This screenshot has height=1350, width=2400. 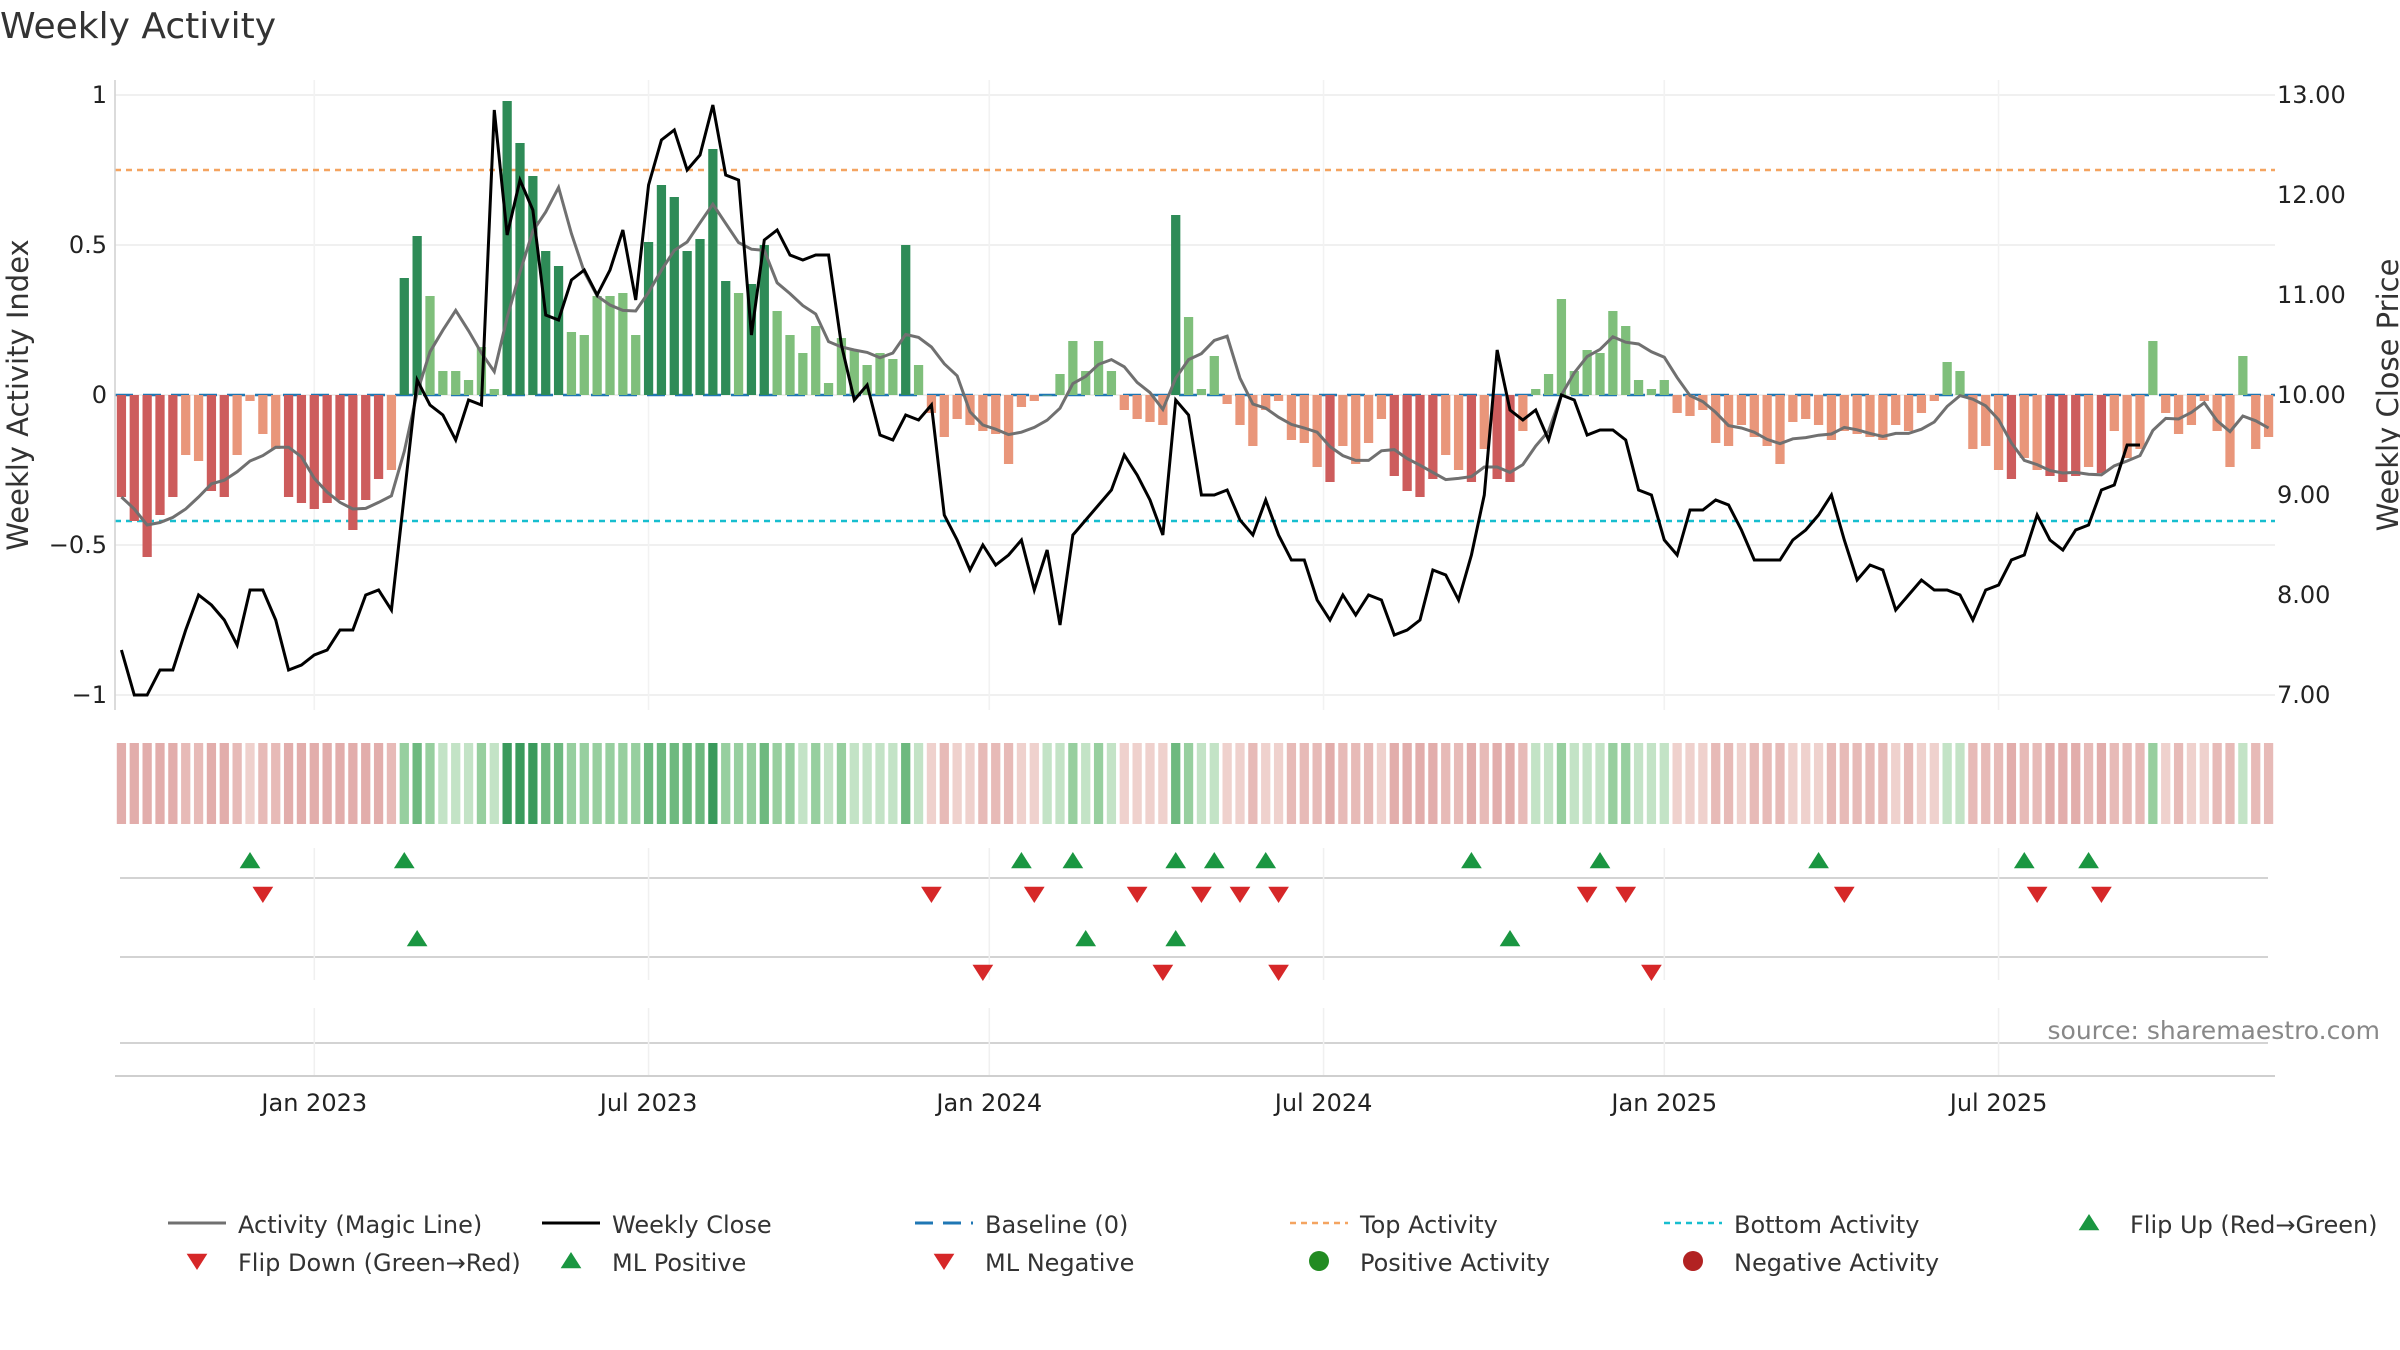 I want to click on y2-tick-label: 8.00, so click(x=2303, y=595).